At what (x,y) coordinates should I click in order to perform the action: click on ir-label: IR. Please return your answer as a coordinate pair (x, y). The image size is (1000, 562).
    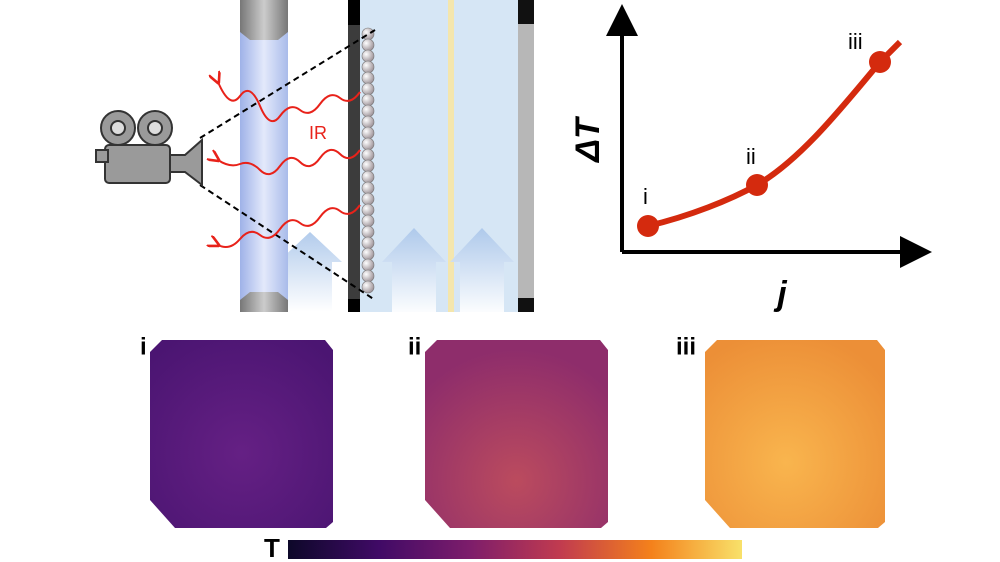
    Looking at the image, I should click on (318, 133).